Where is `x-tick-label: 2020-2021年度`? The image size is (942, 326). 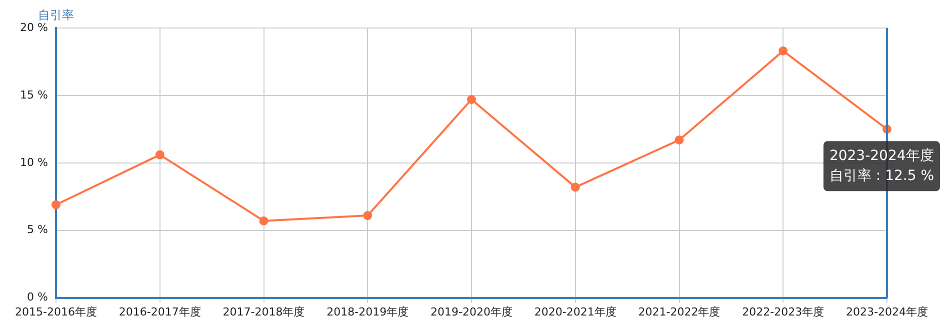 x-tick-label: 2020-2021年度 is located at coordinates (575, 311).